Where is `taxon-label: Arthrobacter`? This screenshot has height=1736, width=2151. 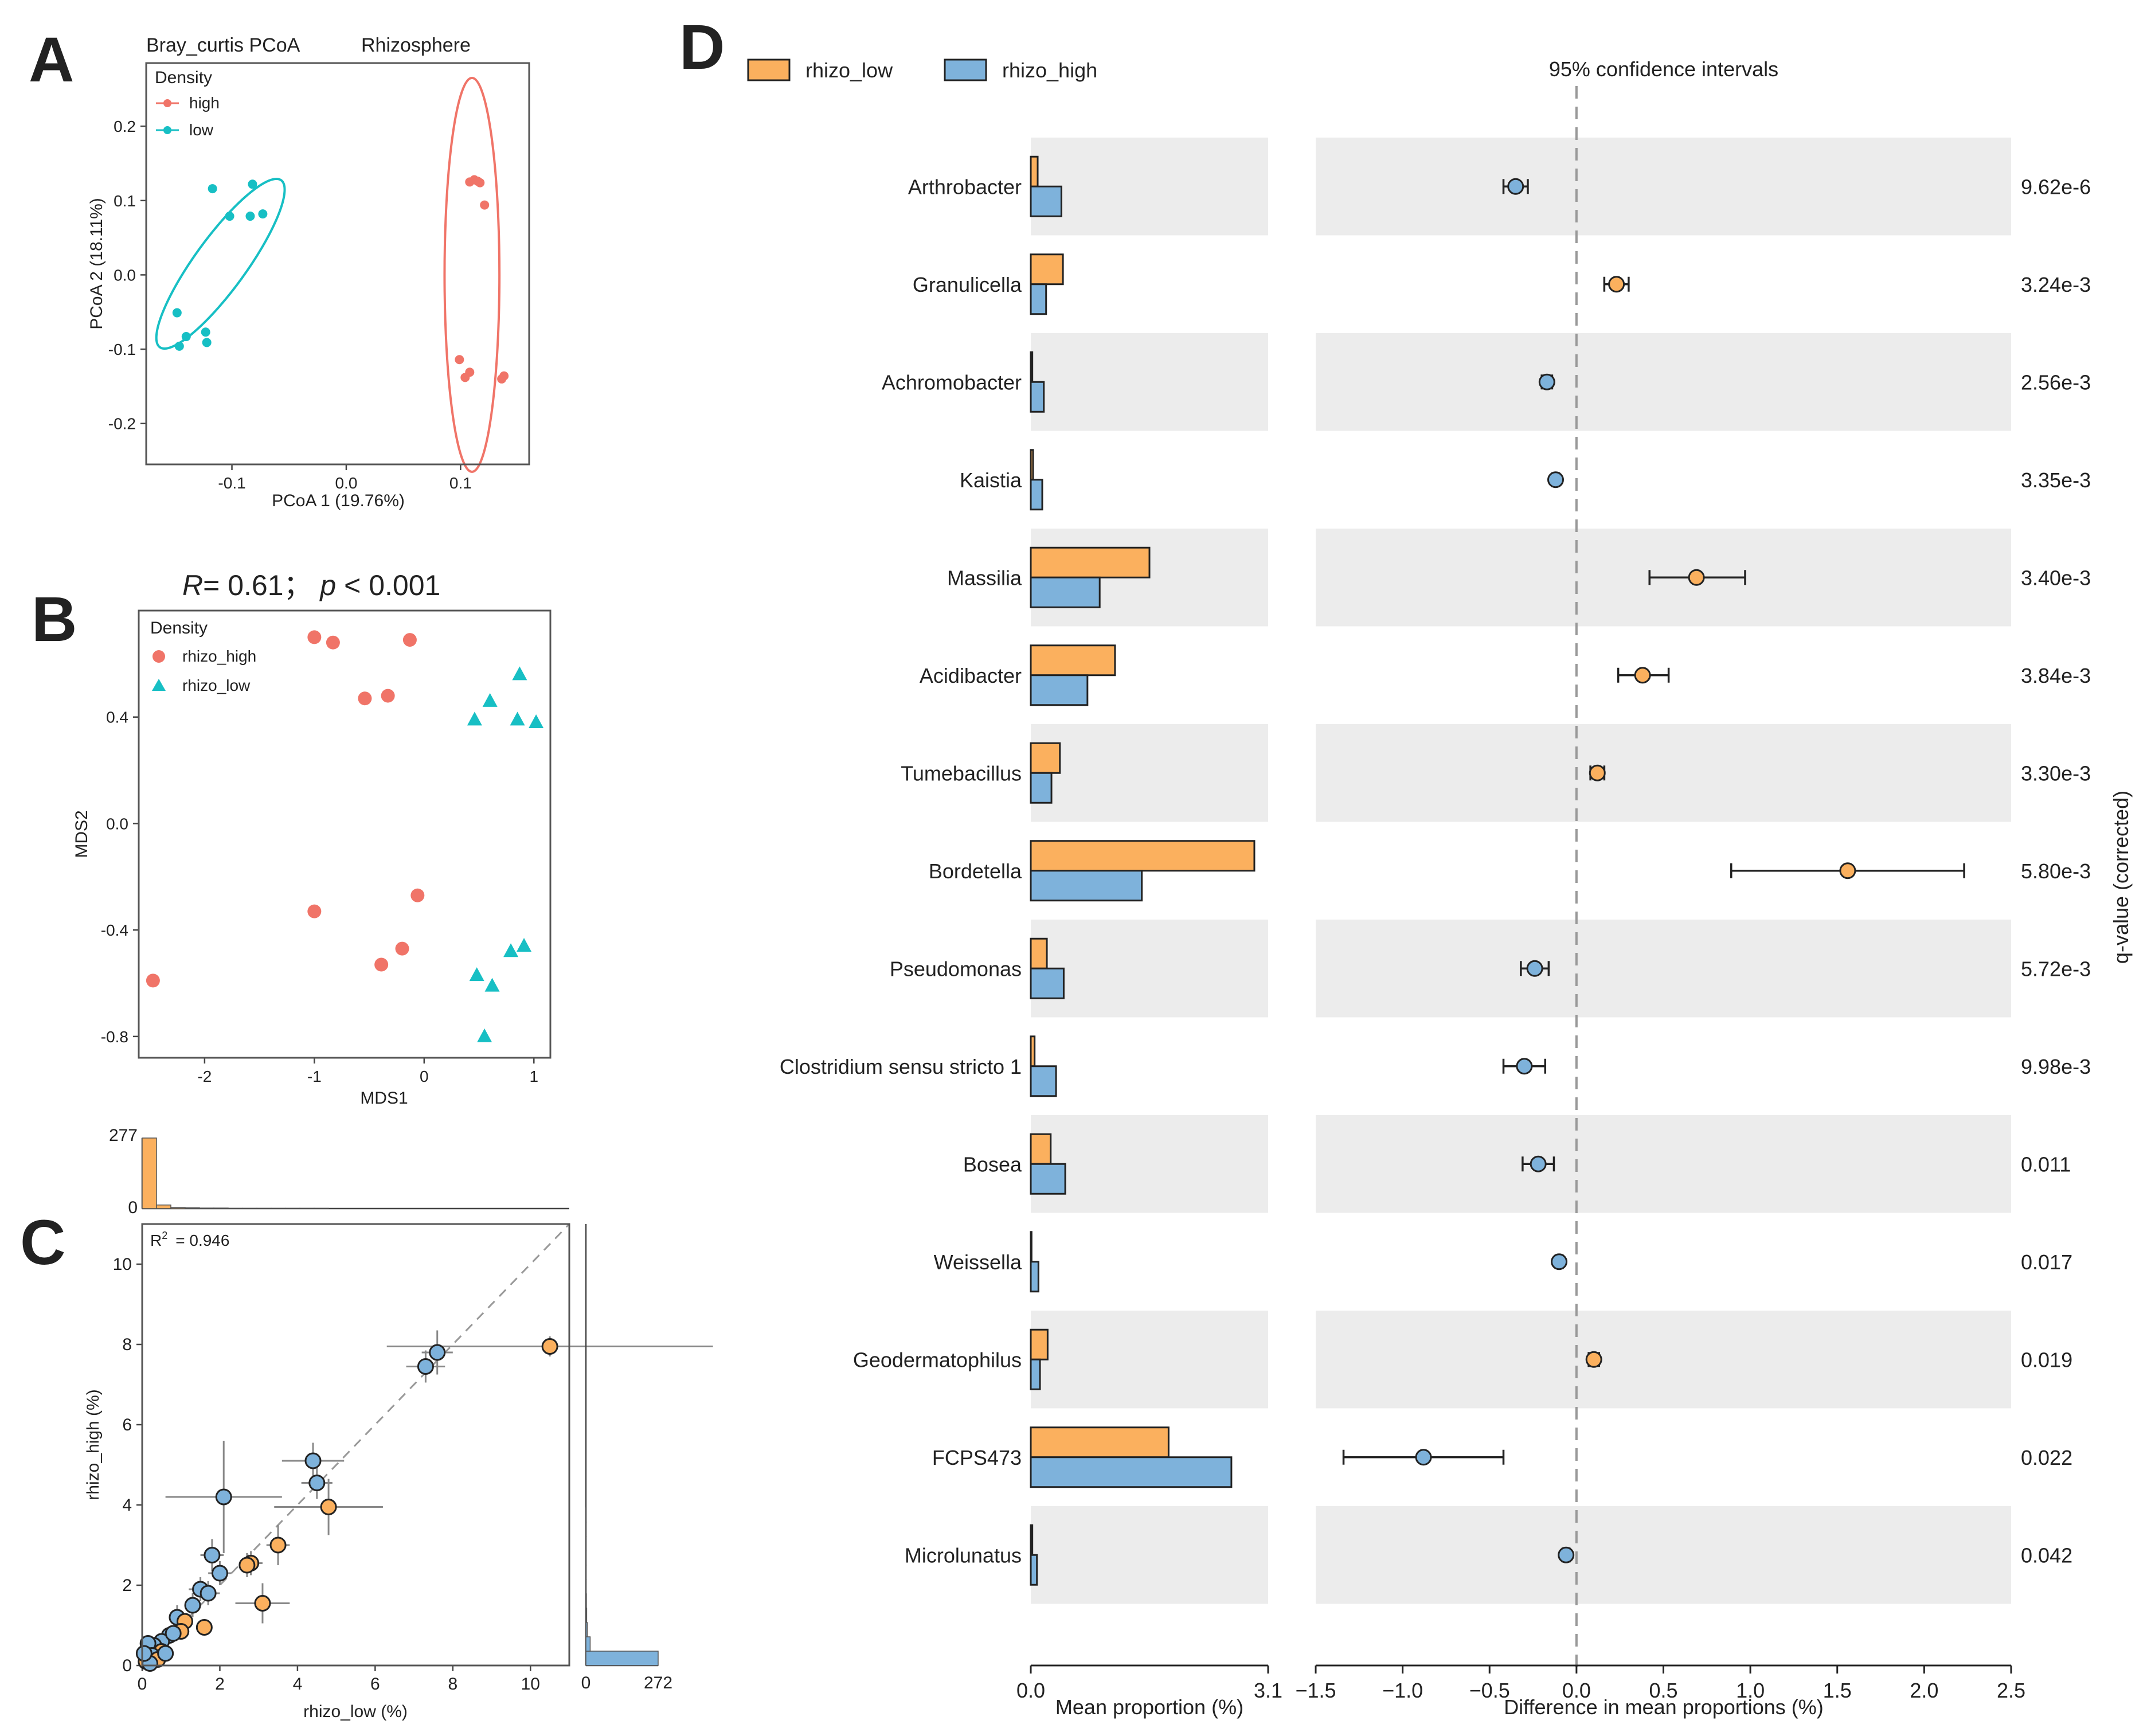 taxon-label: Arthrobacter is located at coordinates (965, 186).